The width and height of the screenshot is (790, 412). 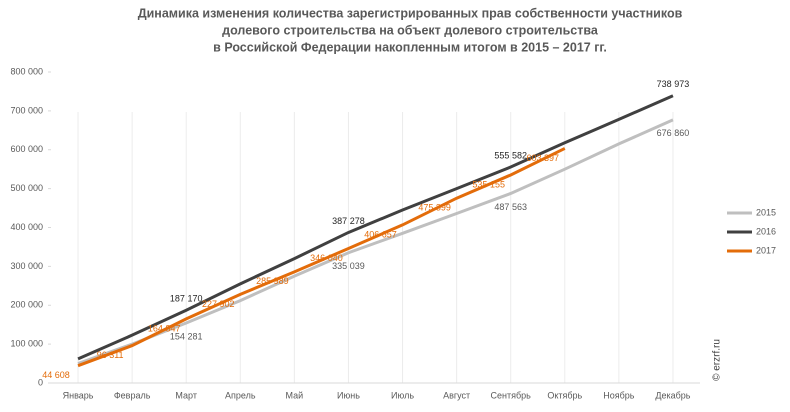 I want to click on legend-label: 2016, so click(x=766, y=231).